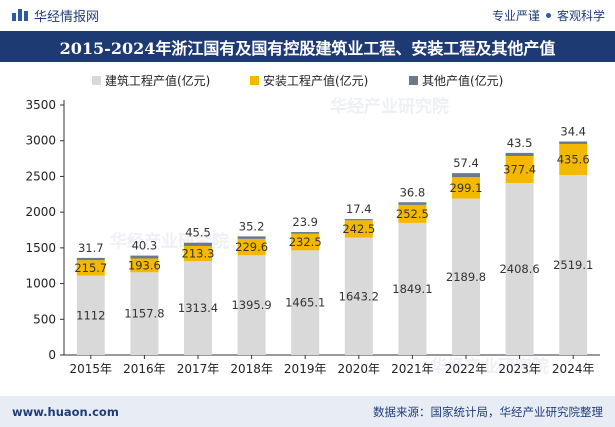 The height and width of the screenshot is (427, 615). What do you see at coordinates (305, 369) in the screenshot?
I see `x-tick-label: 2019年` at bounding box center [305, 369].